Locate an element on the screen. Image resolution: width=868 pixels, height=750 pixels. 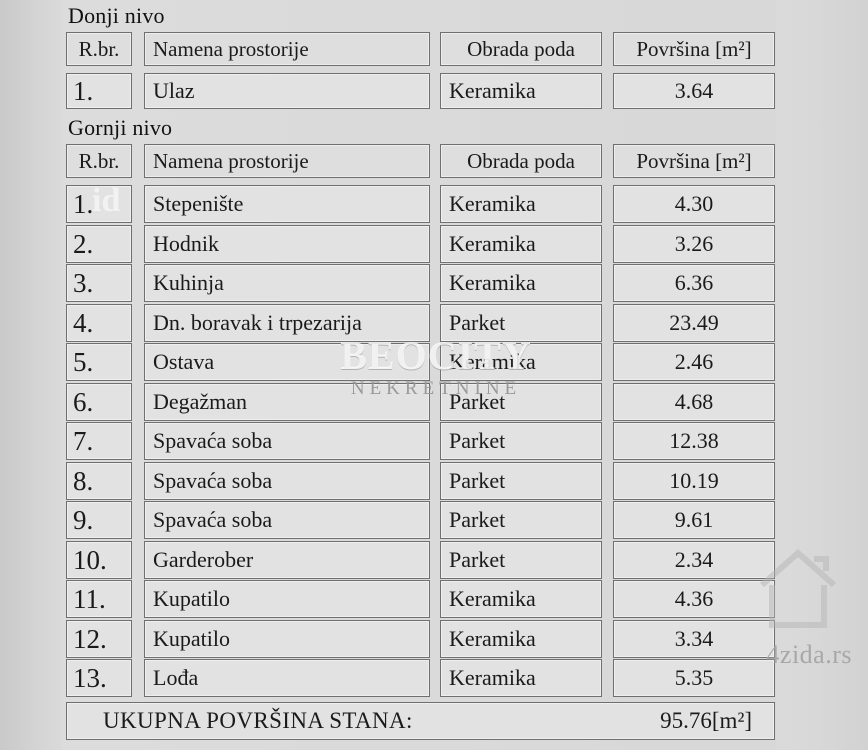
table-row-cell-no: 3. is located at coordinates (99, 283).